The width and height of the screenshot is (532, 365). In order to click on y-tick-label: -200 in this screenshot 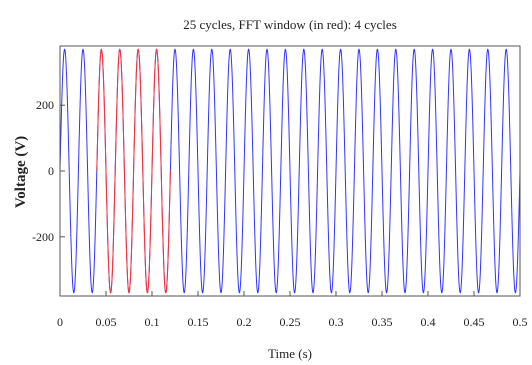, I will do `click(43, 237)`.